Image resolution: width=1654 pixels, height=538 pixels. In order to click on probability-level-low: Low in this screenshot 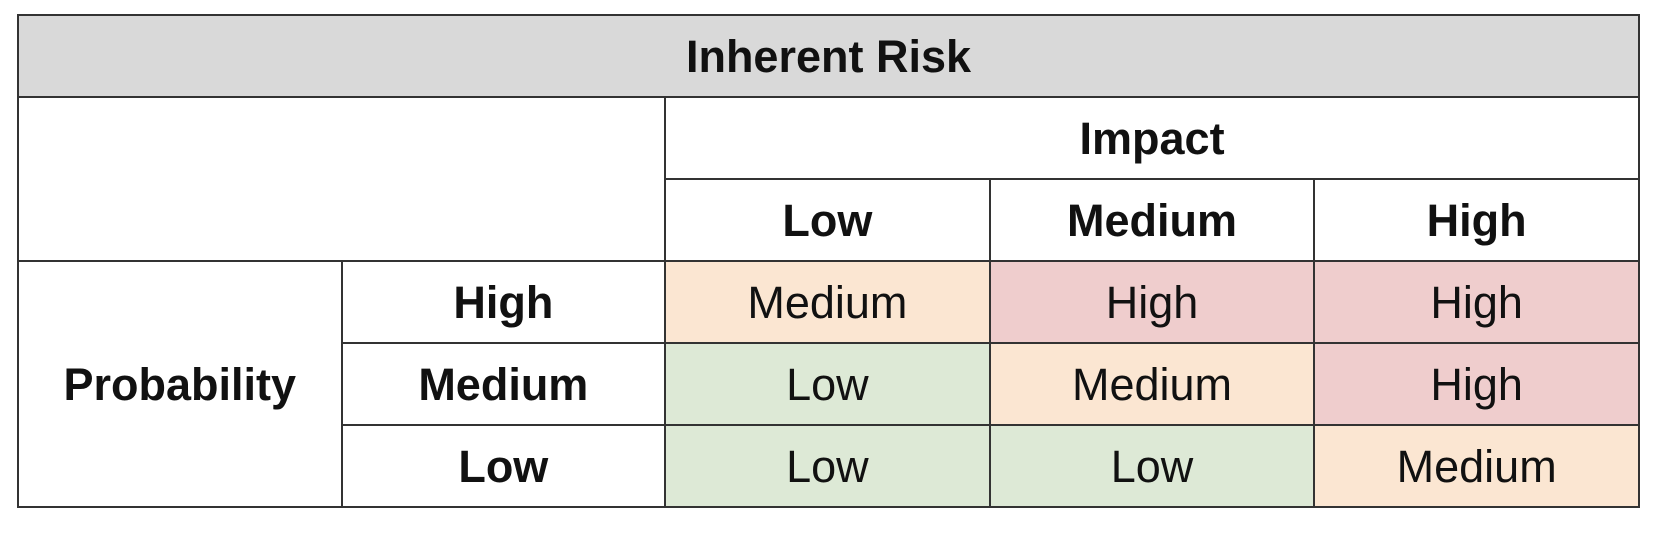, I will do `click(503, 466)`.